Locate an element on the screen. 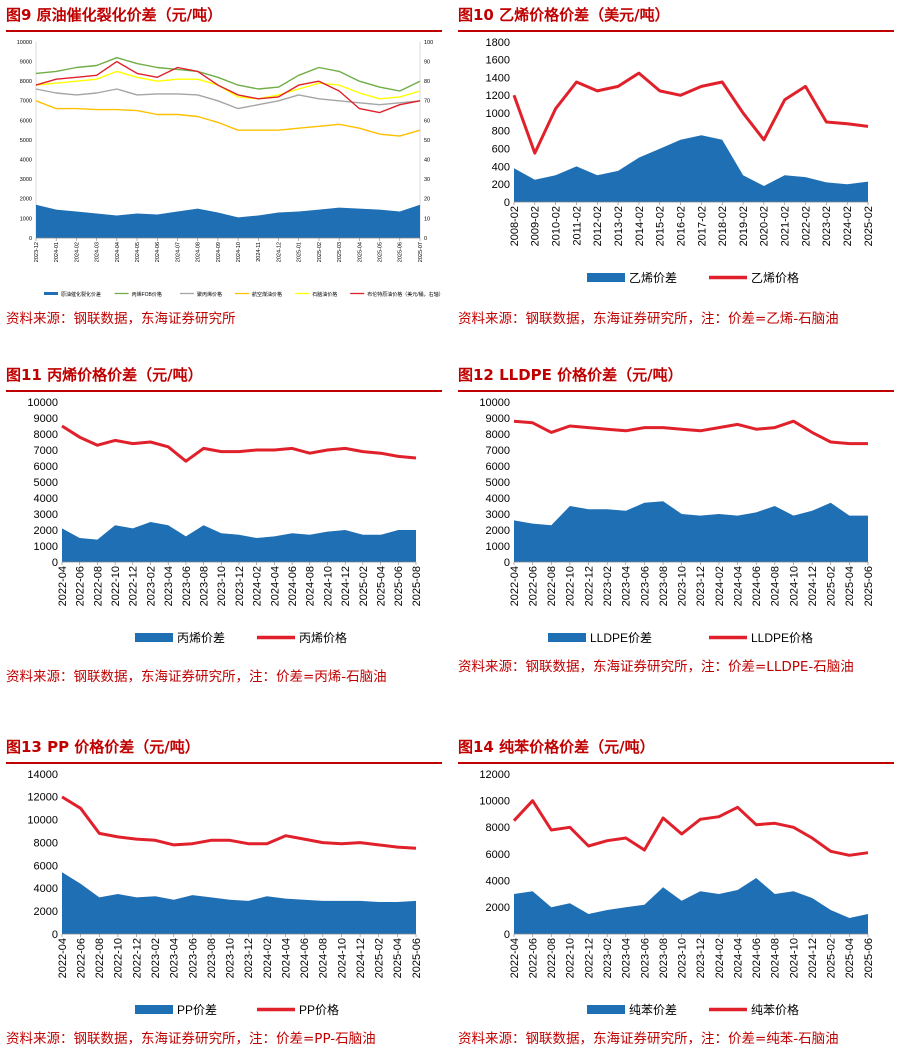  y2-tick-label: 30 is located at coordinates (427, 180).